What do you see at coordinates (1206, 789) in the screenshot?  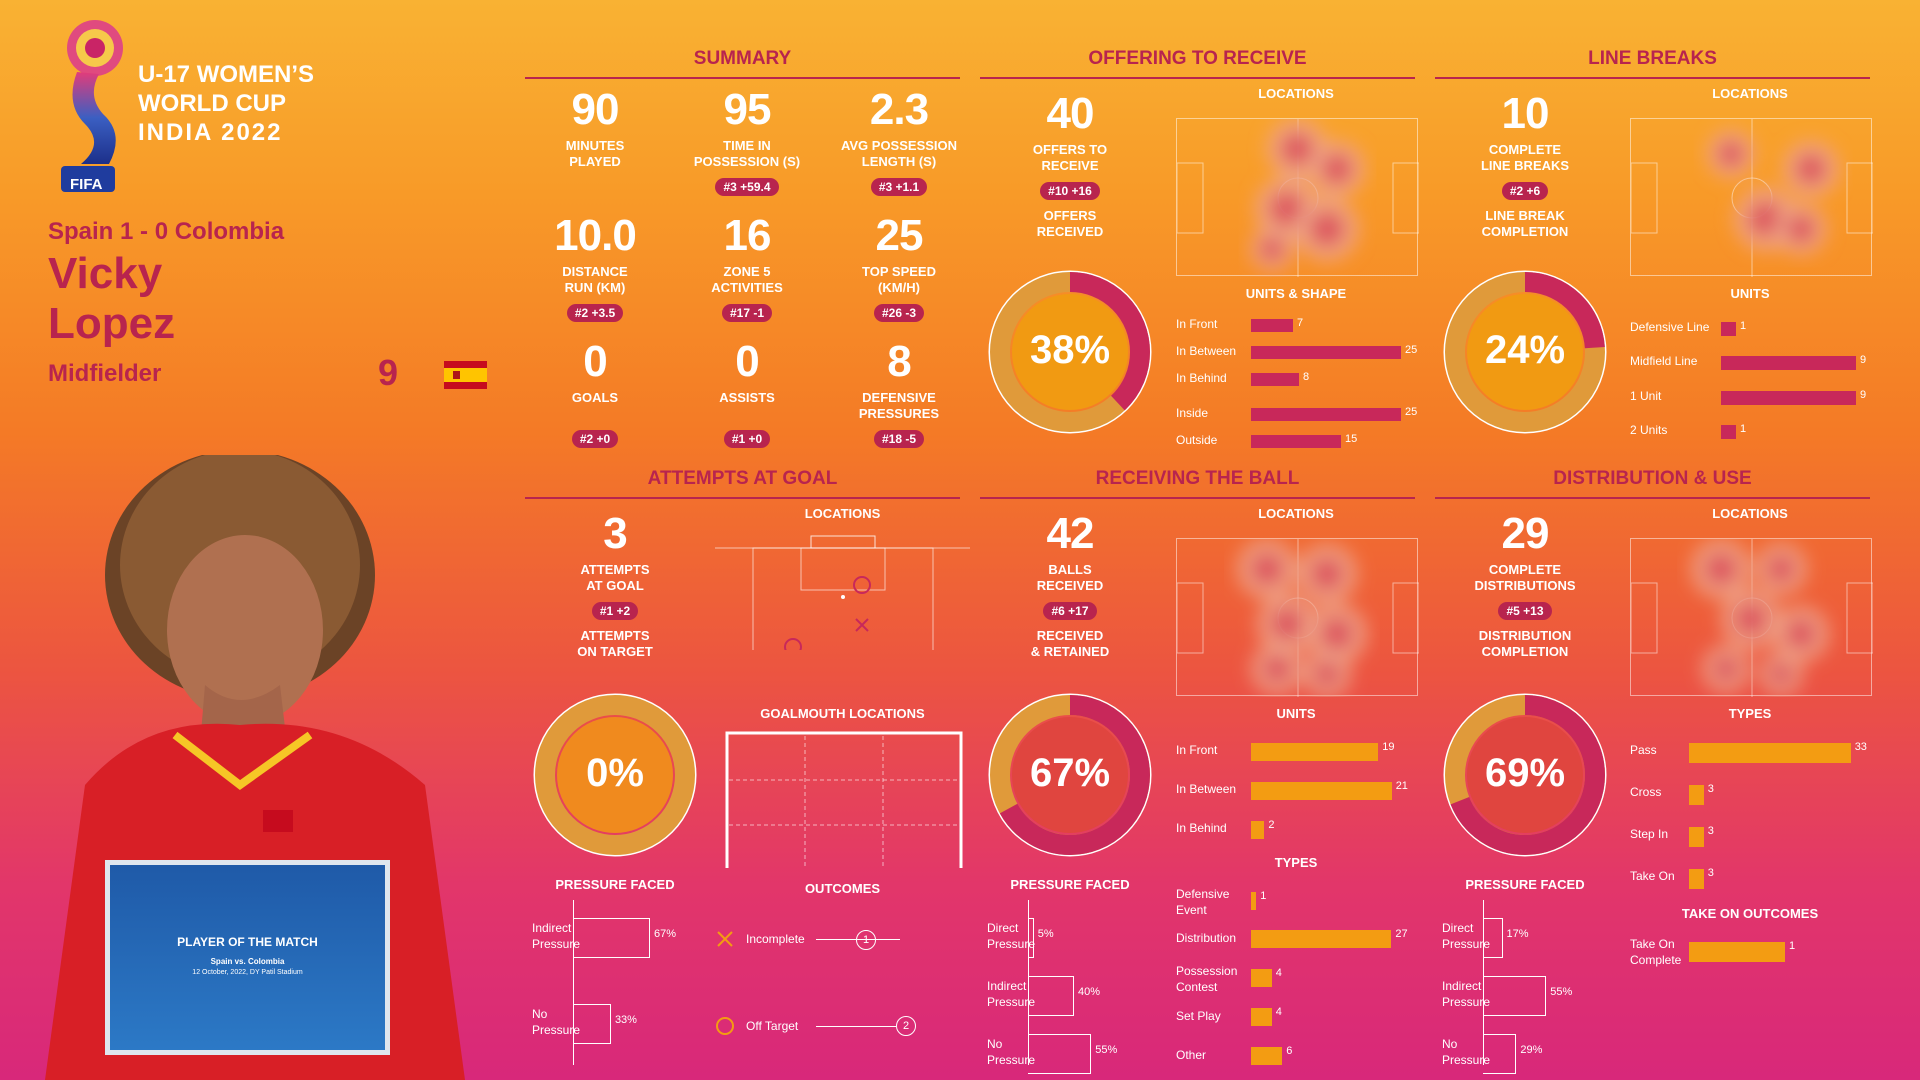 I see `bar-label: In Between` at bounding box center [1206, 789].